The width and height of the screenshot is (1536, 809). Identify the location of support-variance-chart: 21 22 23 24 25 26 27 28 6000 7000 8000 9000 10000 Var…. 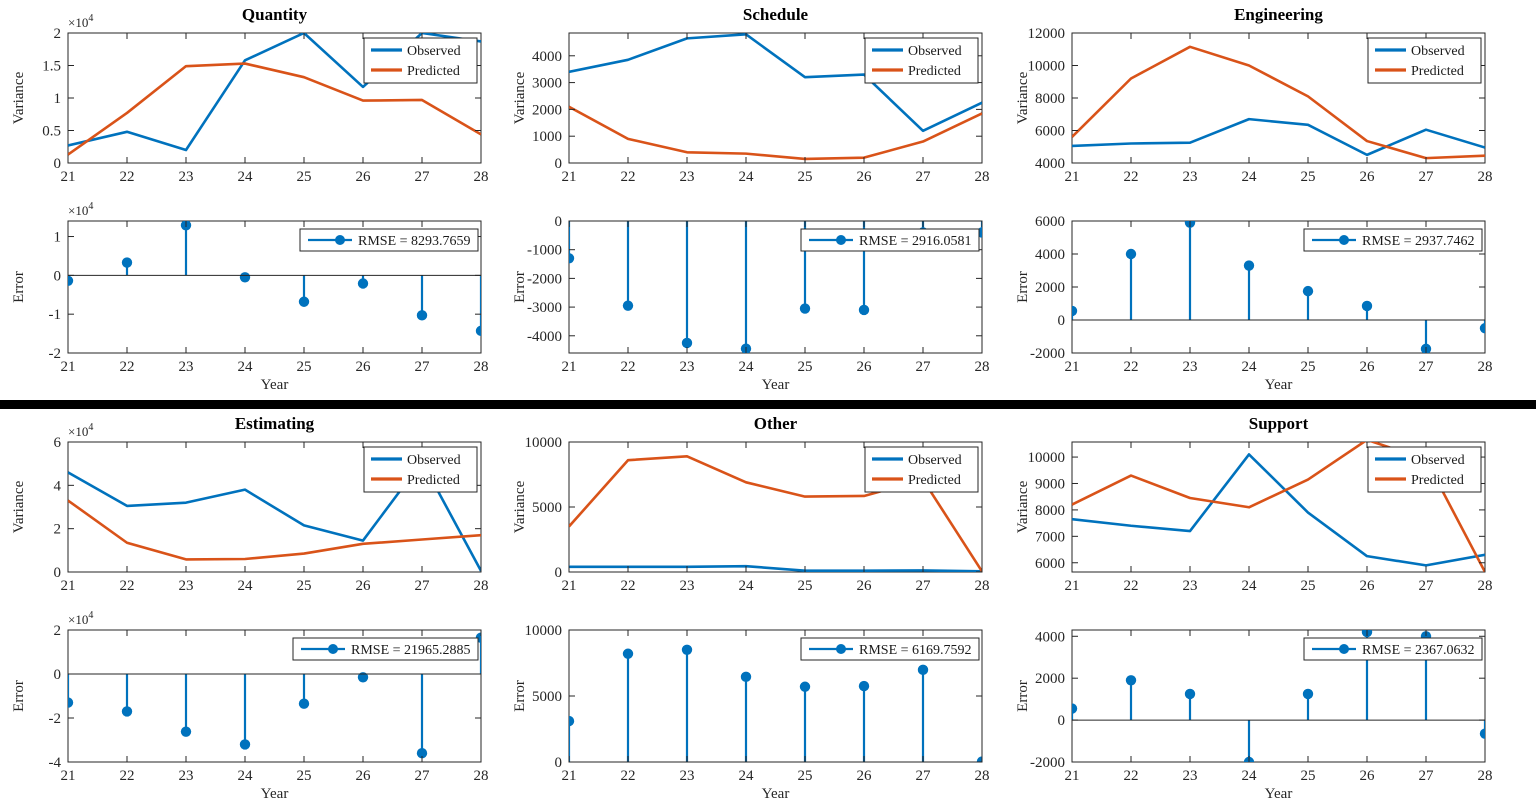
(1254, 504).